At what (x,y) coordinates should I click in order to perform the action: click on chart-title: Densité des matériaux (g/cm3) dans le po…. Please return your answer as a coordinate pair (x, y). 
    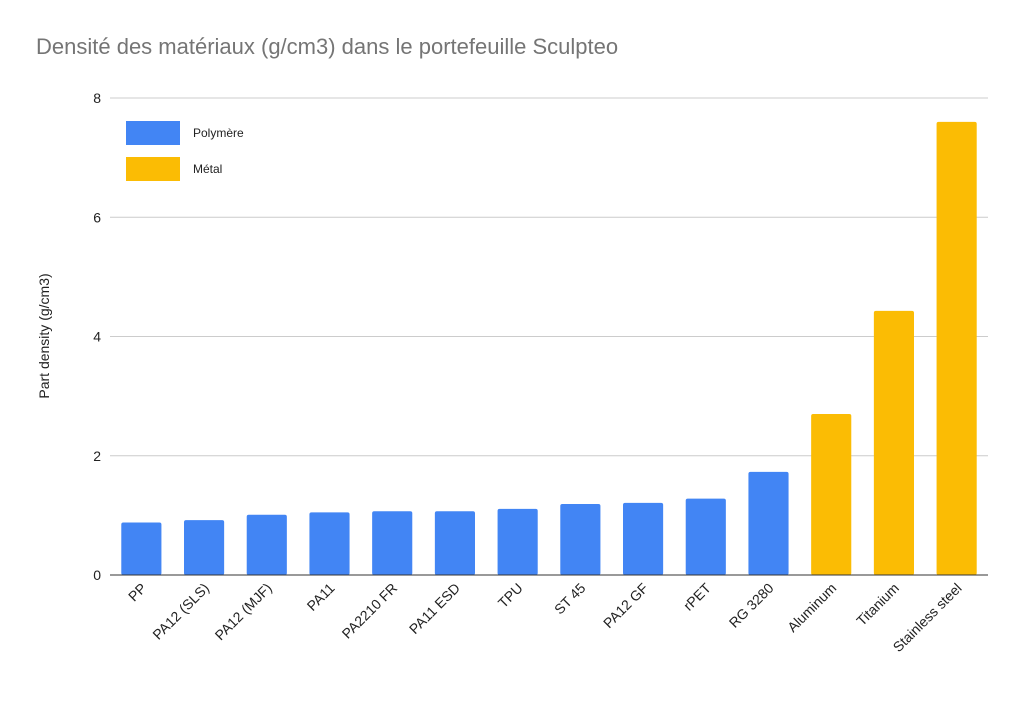
    Looking at the image, I should click on (327, 46).